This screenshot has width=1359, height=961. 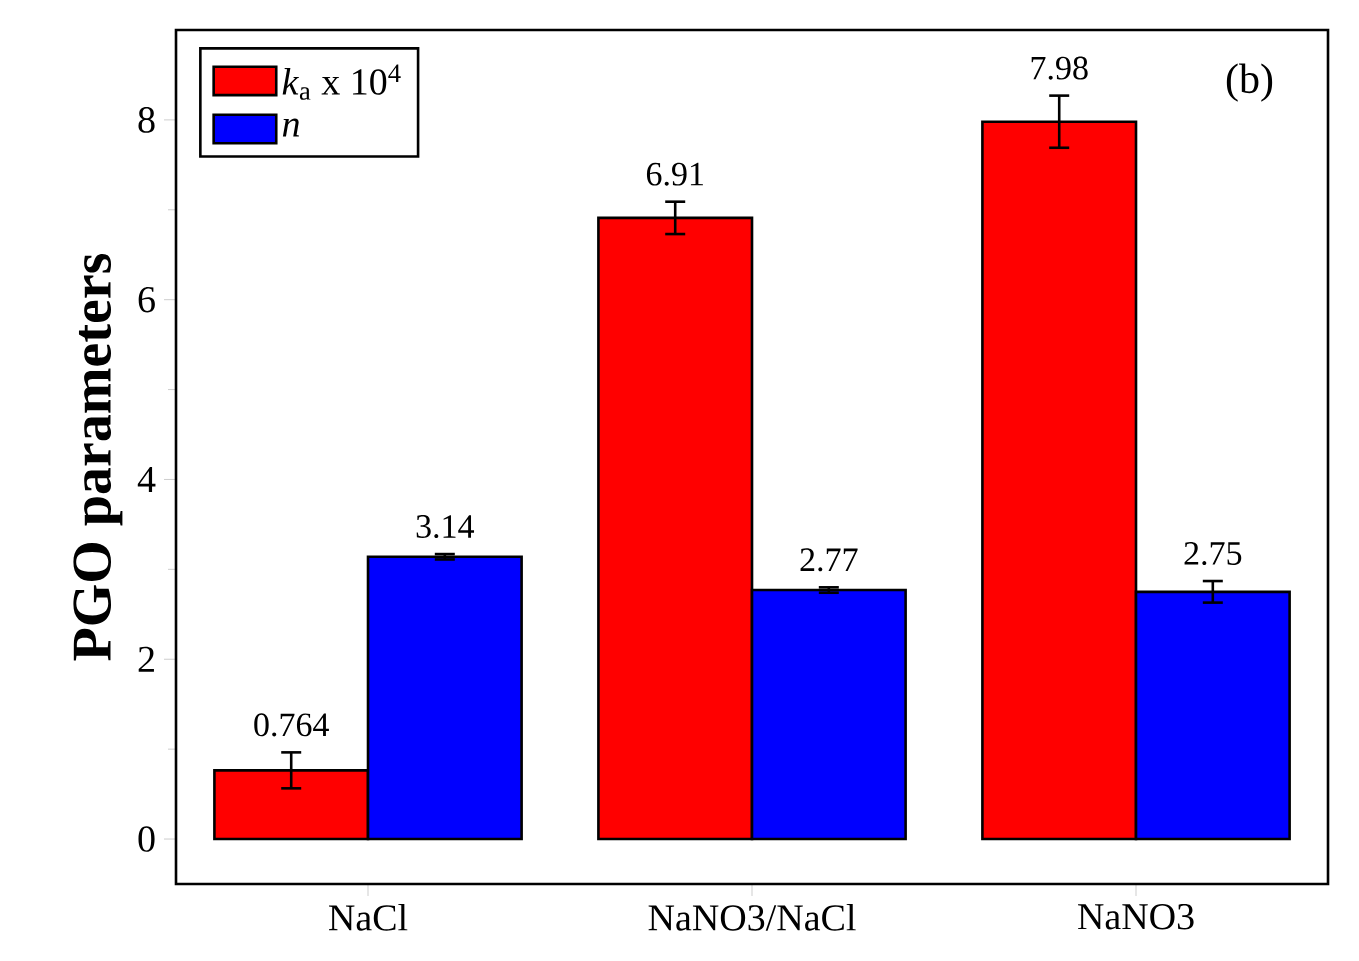 I want to click on y-tick-label: 2, so click(x=146, y=659).